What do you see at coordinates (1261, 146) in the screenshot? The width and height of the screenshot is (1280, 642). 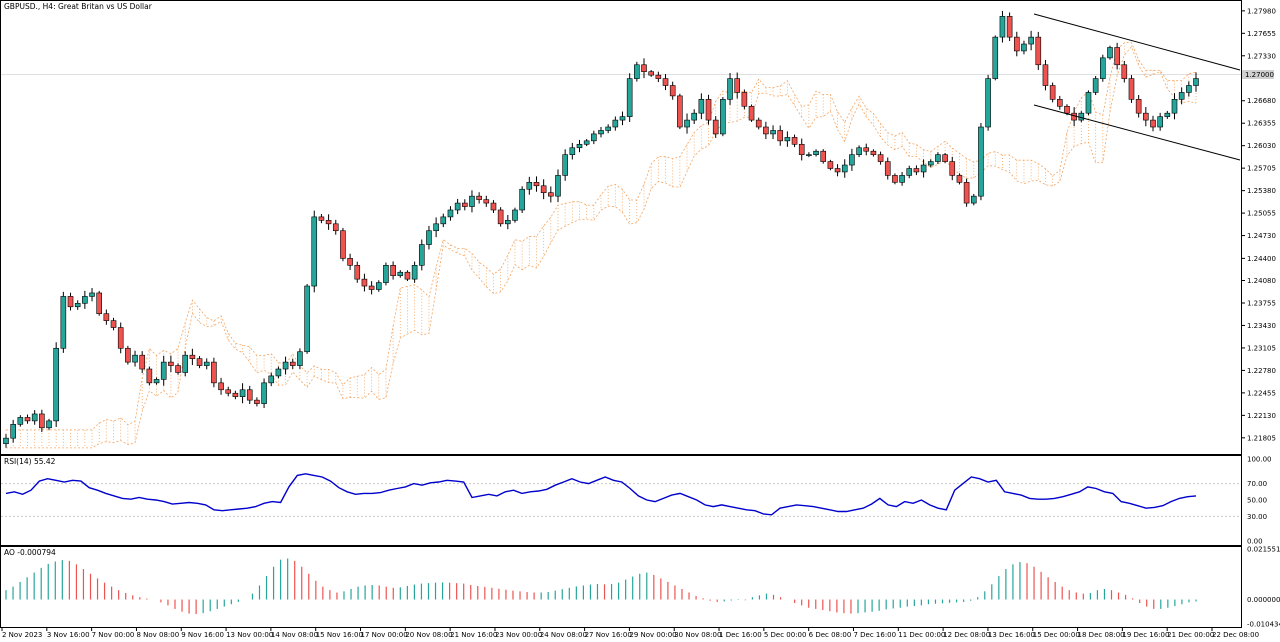 I see `y-tick-label: 1.26030` at bounding box center [1261, 146].